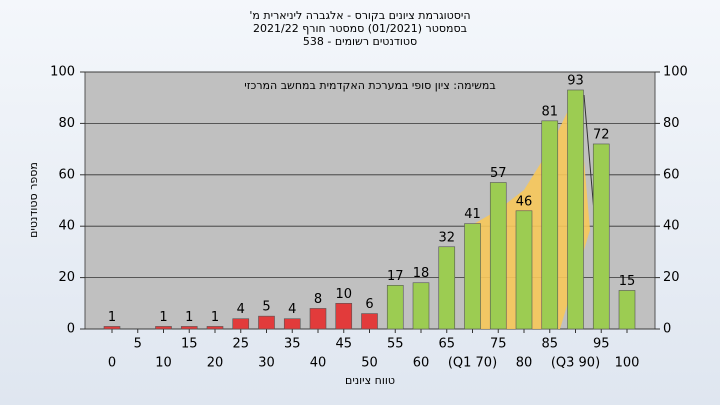 Image resolution: width=720 pixels, height=405 pixels. Describe the element at coordinates (71, 329) in the screenshot. I see `y-tick-label: 0` at that location.